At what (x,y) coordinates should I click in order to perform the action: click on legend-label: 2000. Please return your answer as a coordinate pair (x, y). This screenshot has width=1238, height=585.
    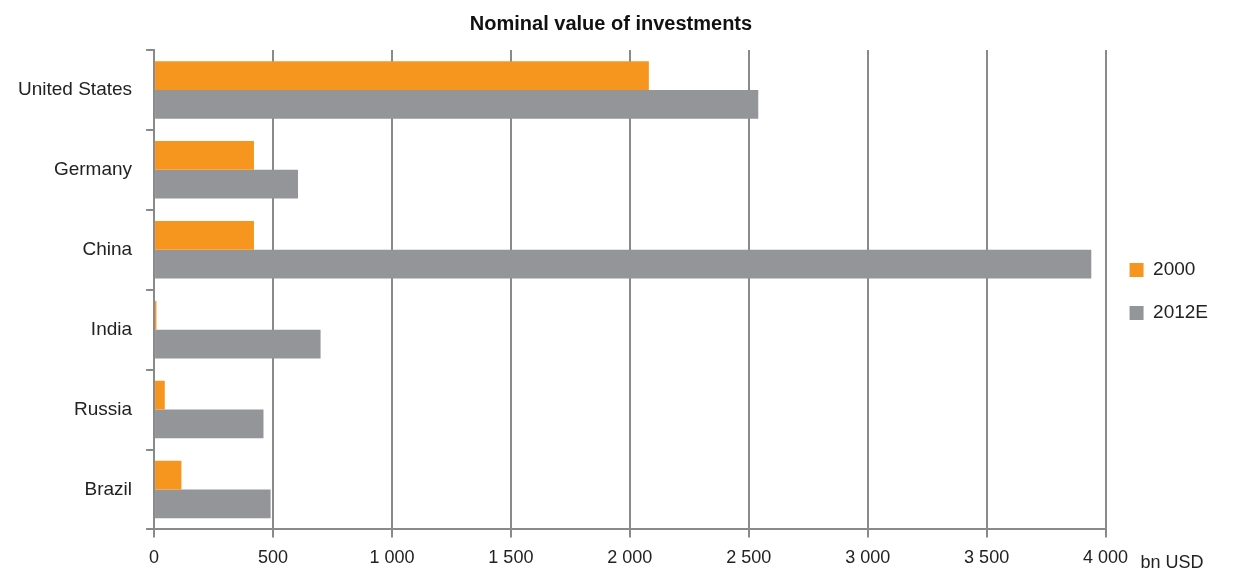
    Looking at the image, I should click on (1174, 269).